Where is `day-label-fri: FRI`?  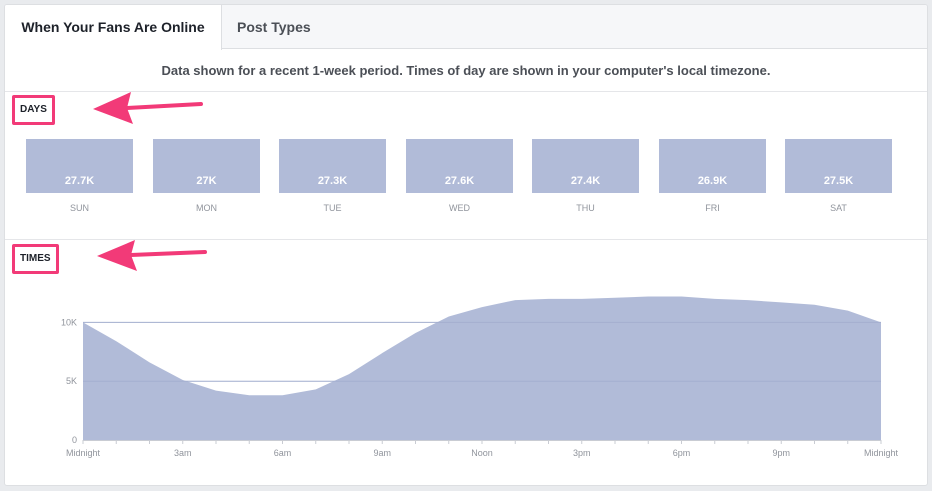 day-label-fri: FRI is located at coordinates (712, 208).